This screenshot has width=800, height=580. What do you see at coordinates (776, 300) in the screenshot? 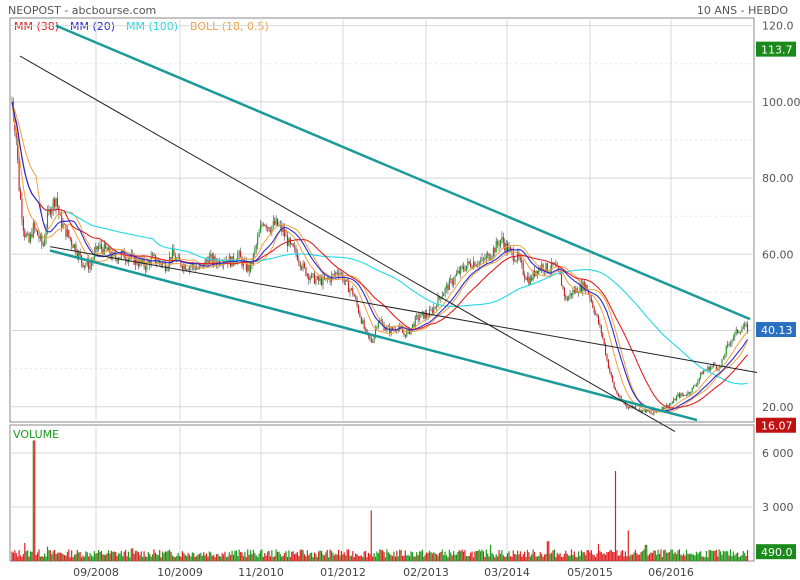
I see `value-badges: 113.7 40.13 16.07 490.0` at bounding box center [776, 300].